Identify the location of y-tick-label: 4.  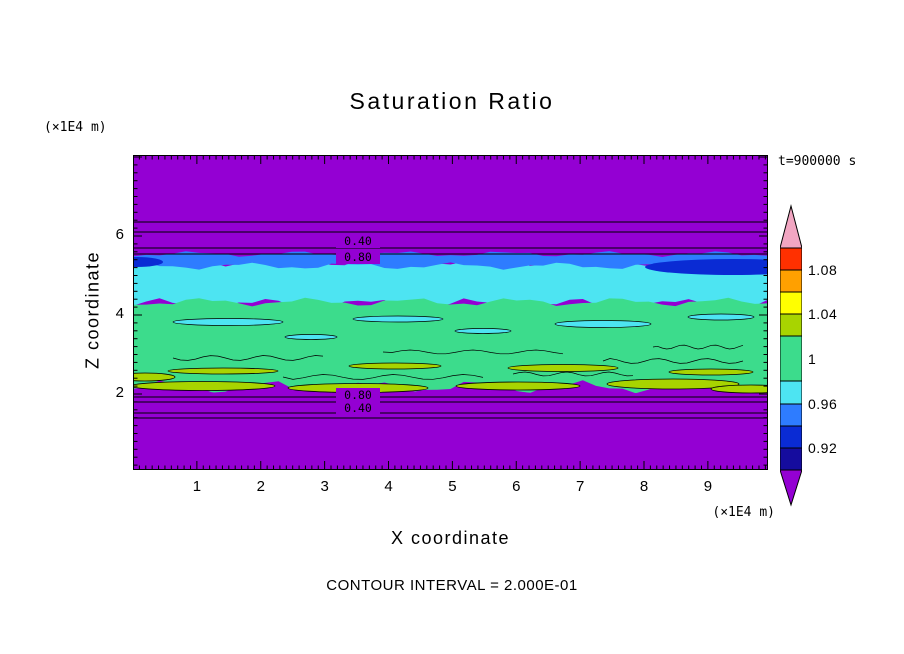
(119, 313).